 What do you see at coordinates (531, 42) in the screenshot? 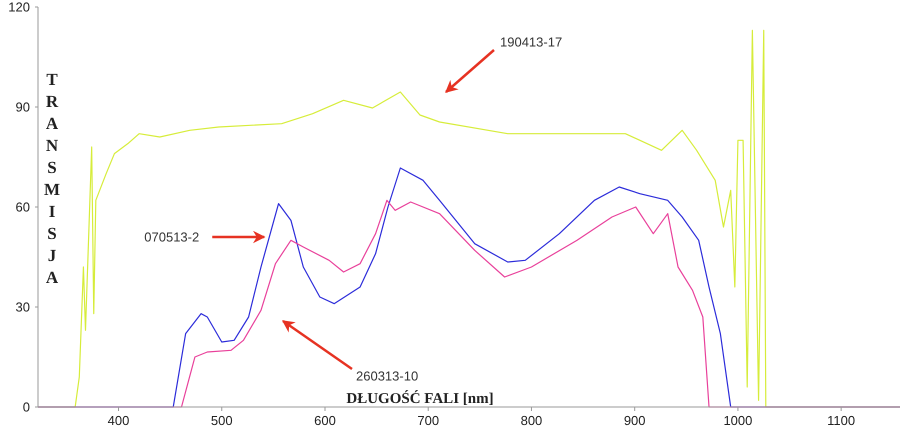
I see `annotation: 190413-17` at bounding box center [531, 42].